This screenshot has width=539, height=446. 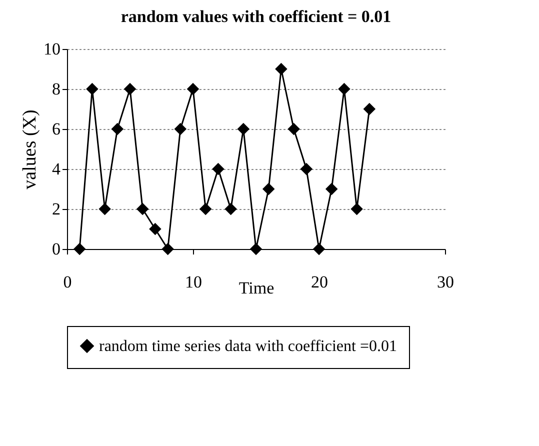 What do you see at coordinates (56, 129) in the screenshot?
I see `y-tick-label: 6` at bounding box center [56, 129].